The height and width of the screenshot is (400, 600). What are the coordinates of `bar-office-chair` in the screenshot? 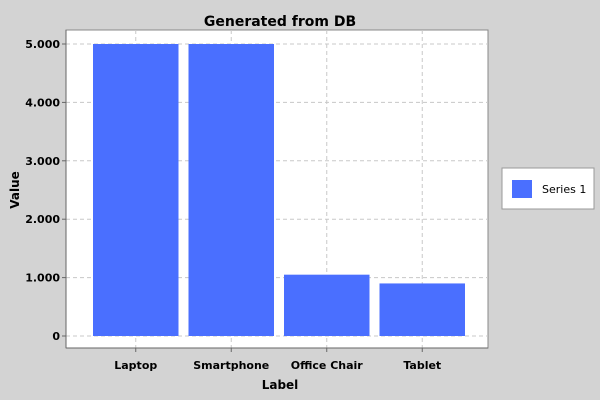 It's located at (327, 305).